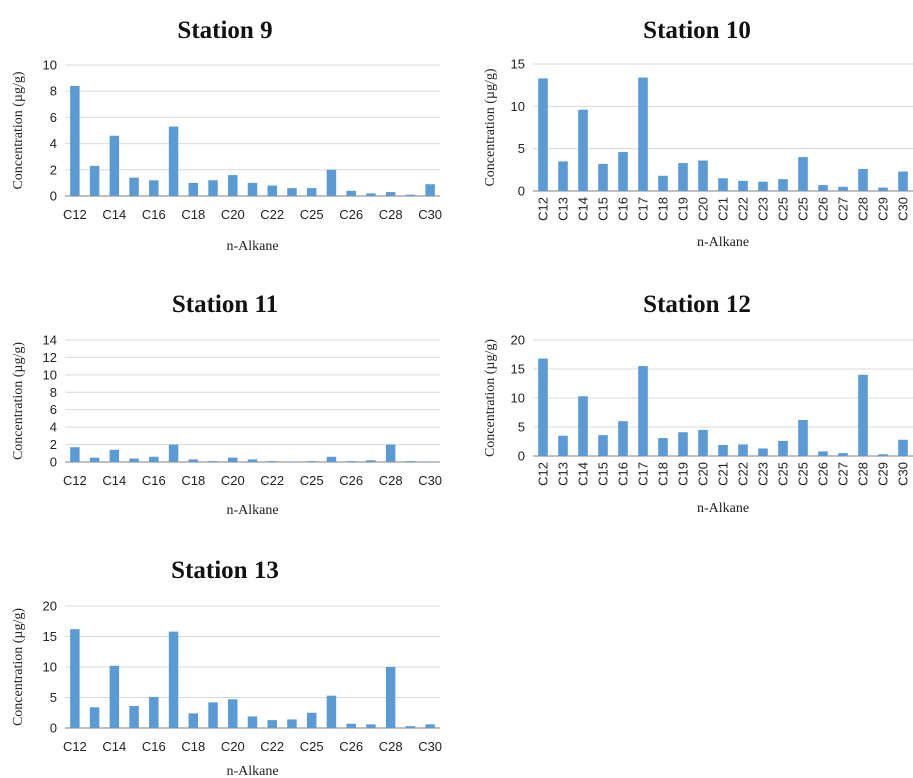  What do you see at coordinates (53, 143) in the screenshot?
I see `y-tick-label: 4` at bounding box center [53, 143].